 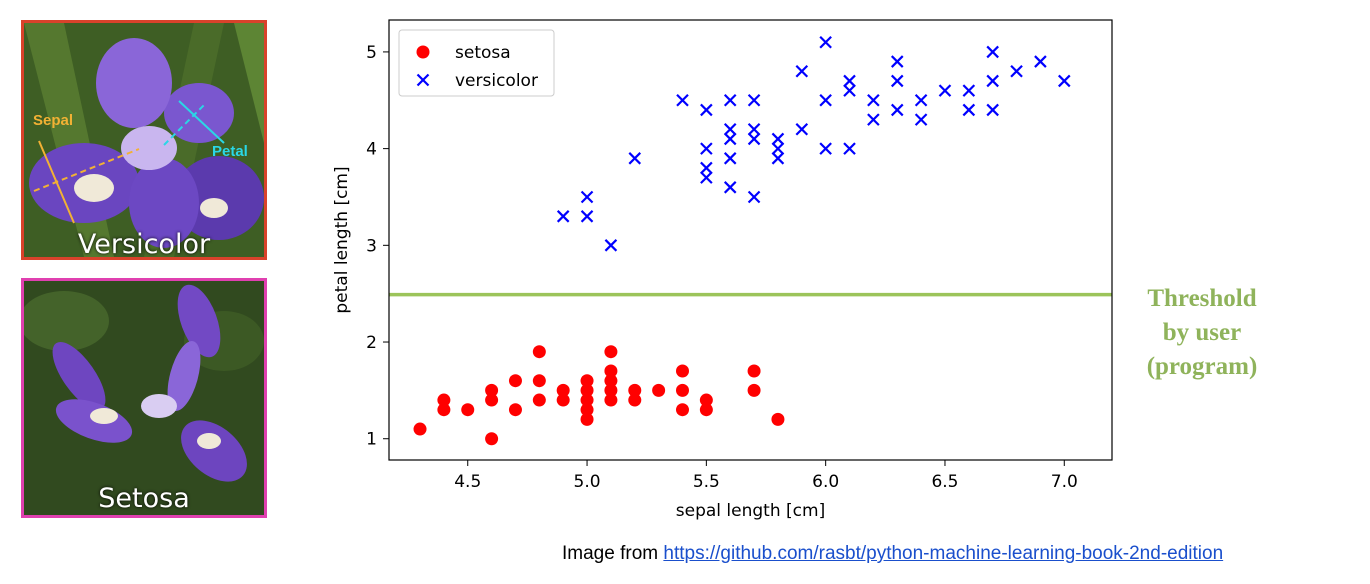 I want to click on setosa-photo: Setosa, so click(x=144, y=398).